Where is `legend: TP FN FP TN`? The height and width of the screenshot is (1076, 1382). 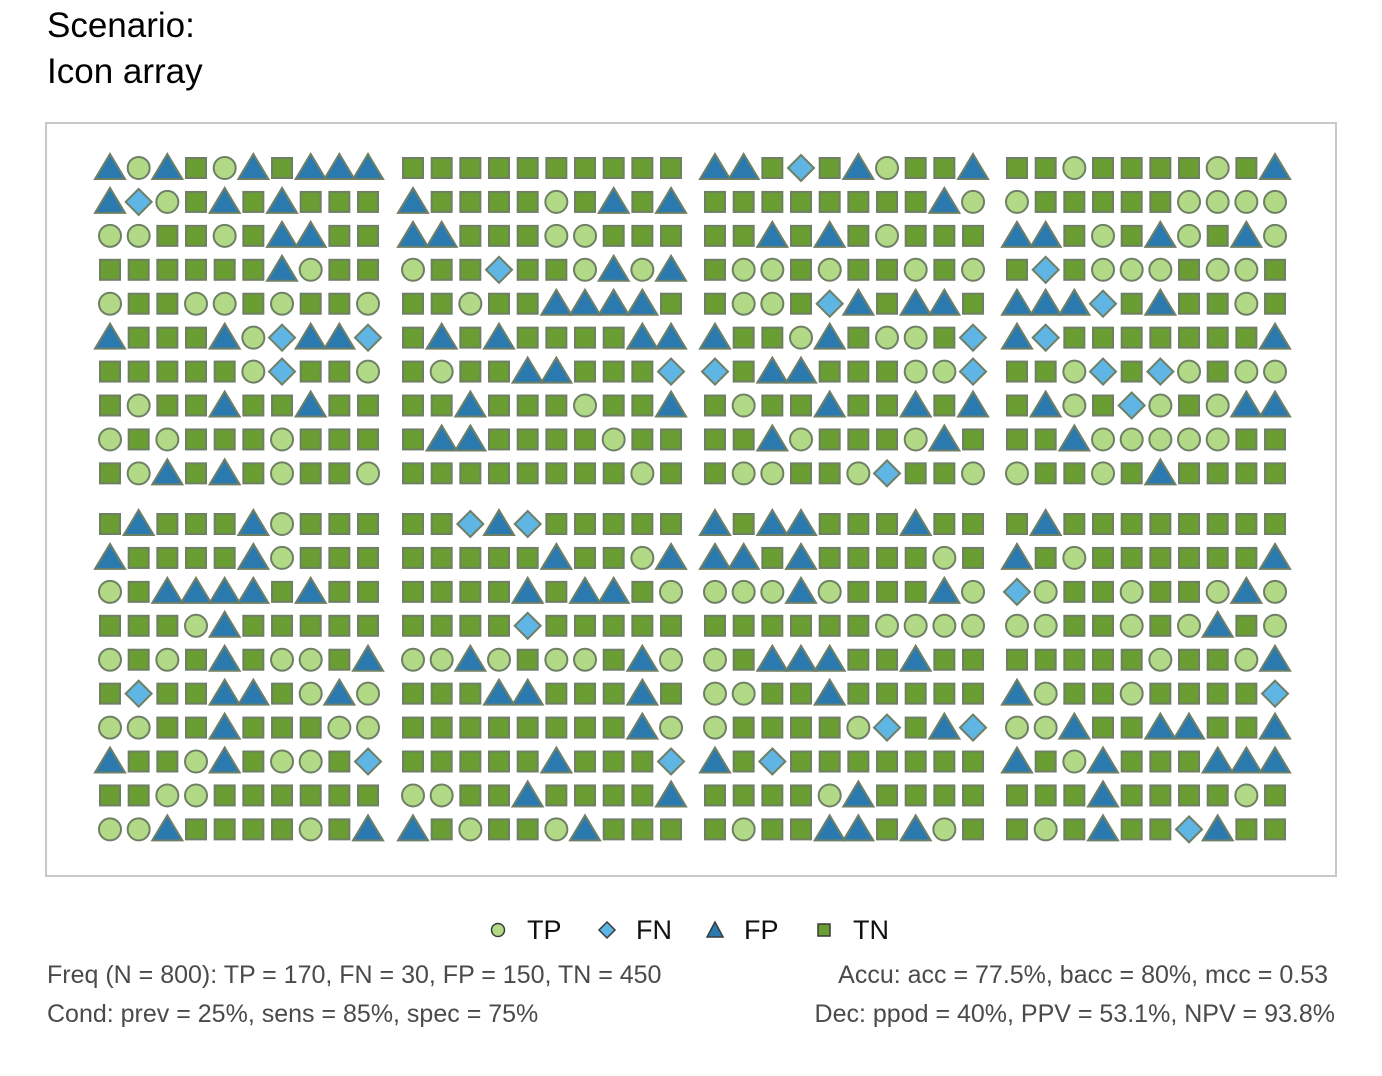
legend: TP FN FP TN is located at coordinates (691, 930).